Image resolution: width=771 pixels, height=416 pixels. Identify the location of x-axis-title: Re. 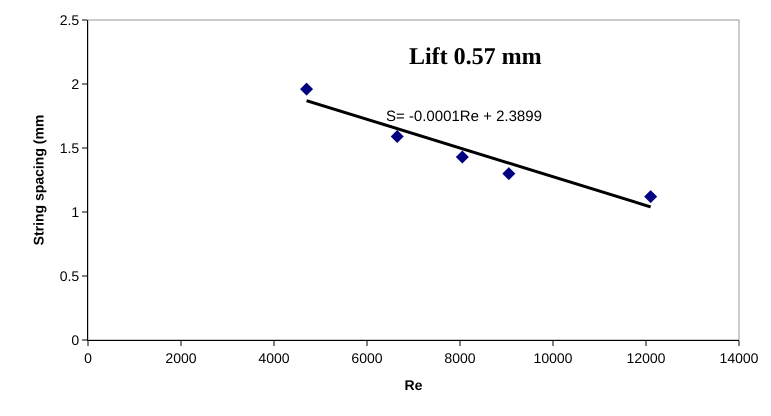
(413, 385).